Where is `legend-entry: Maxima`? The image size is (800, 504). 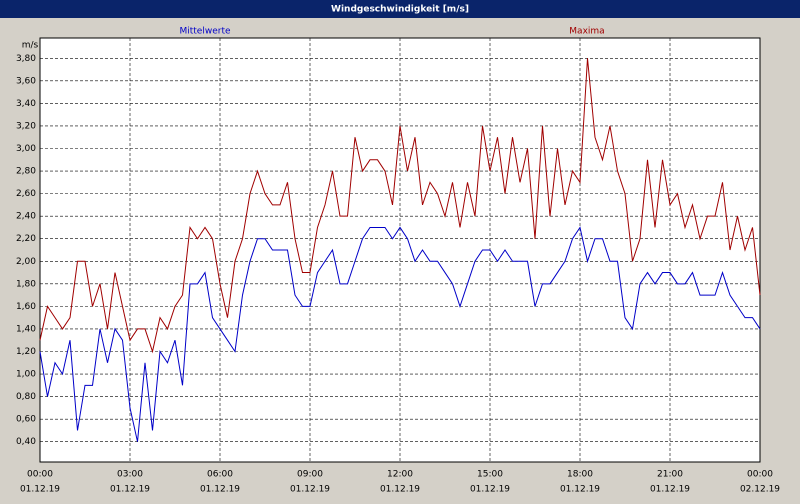
legend-entry: Maxima is located at coordinates (586, 32).